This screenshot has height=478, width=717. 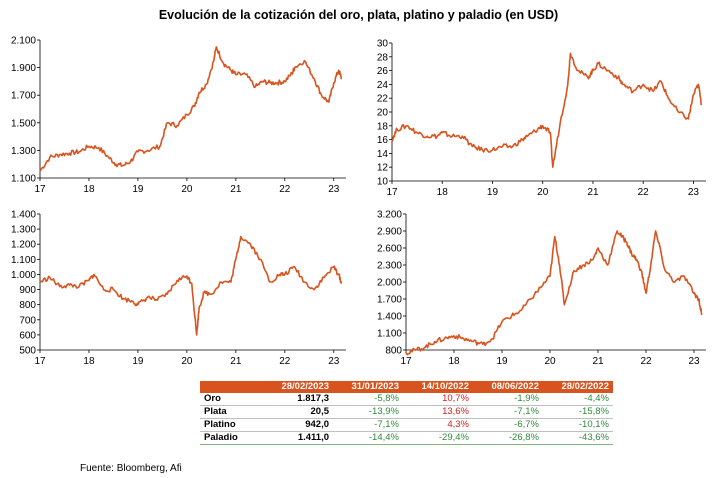 I want to click on source-note: Fuente: Bloomberg, Afi, so click(x=131, y=468).